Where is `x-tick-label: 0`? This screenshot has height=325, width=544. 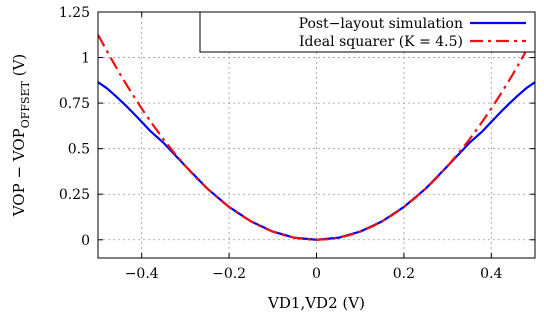
x-tick-label: 0 is located at coordinates (316, 274).